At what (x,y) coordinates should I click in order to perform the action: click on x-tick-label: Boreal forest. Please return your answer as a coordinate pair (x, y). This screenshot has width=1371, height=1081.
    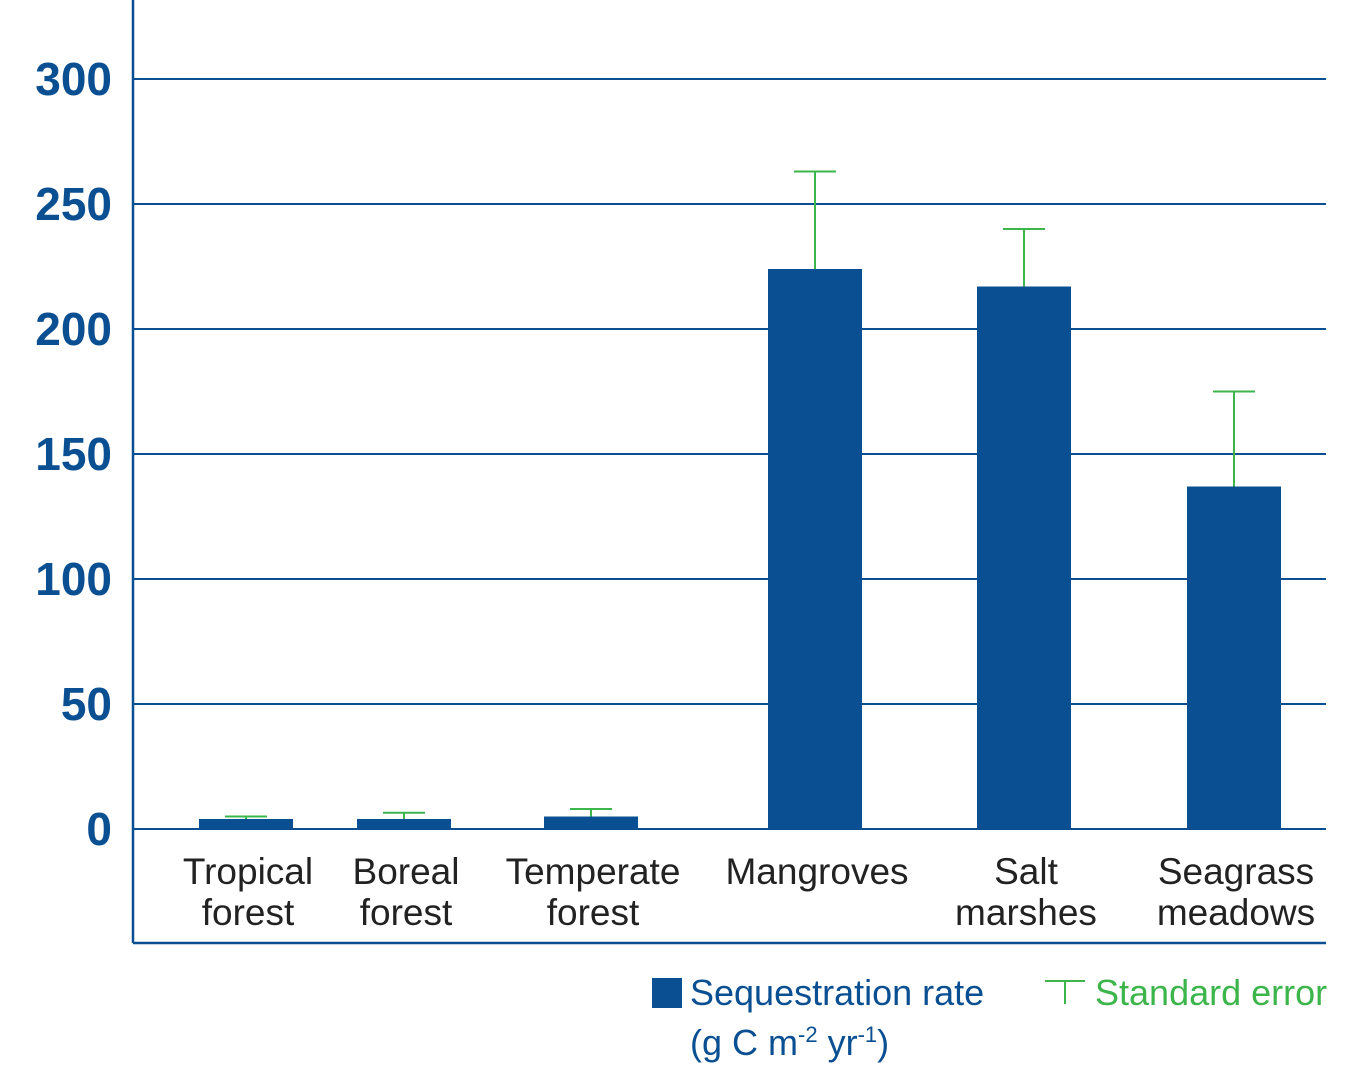
    Looking at the image, I should click on (406, 892).